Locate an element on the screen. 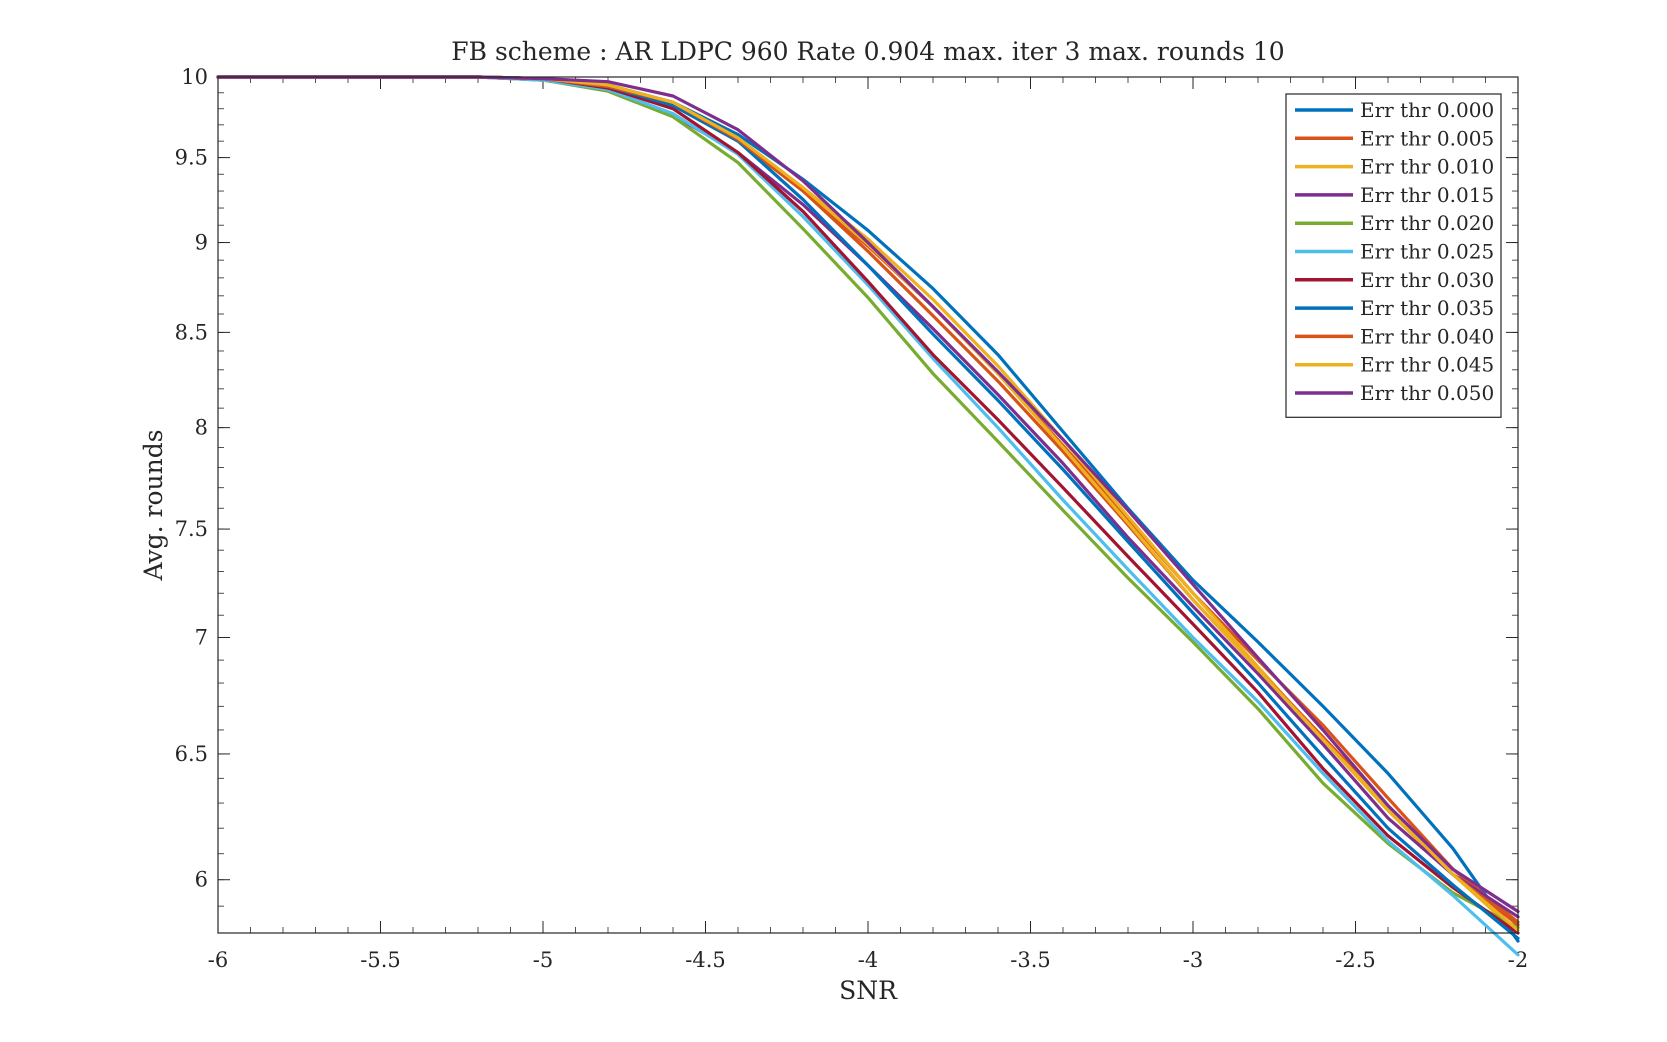  legend-entry-7: Err thr 0.035 is located at coordinates (1427, 308).